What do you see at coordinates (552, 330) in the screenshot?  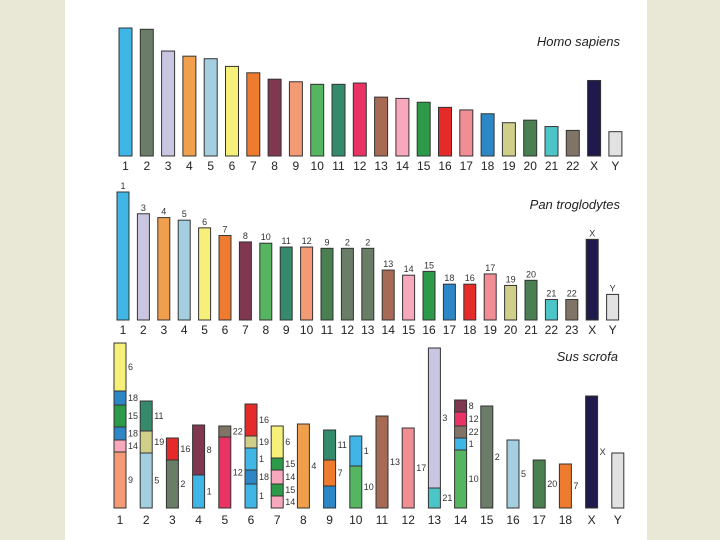 I see `chimp-chromosome-label: 22` at bounding box center [552, 330].